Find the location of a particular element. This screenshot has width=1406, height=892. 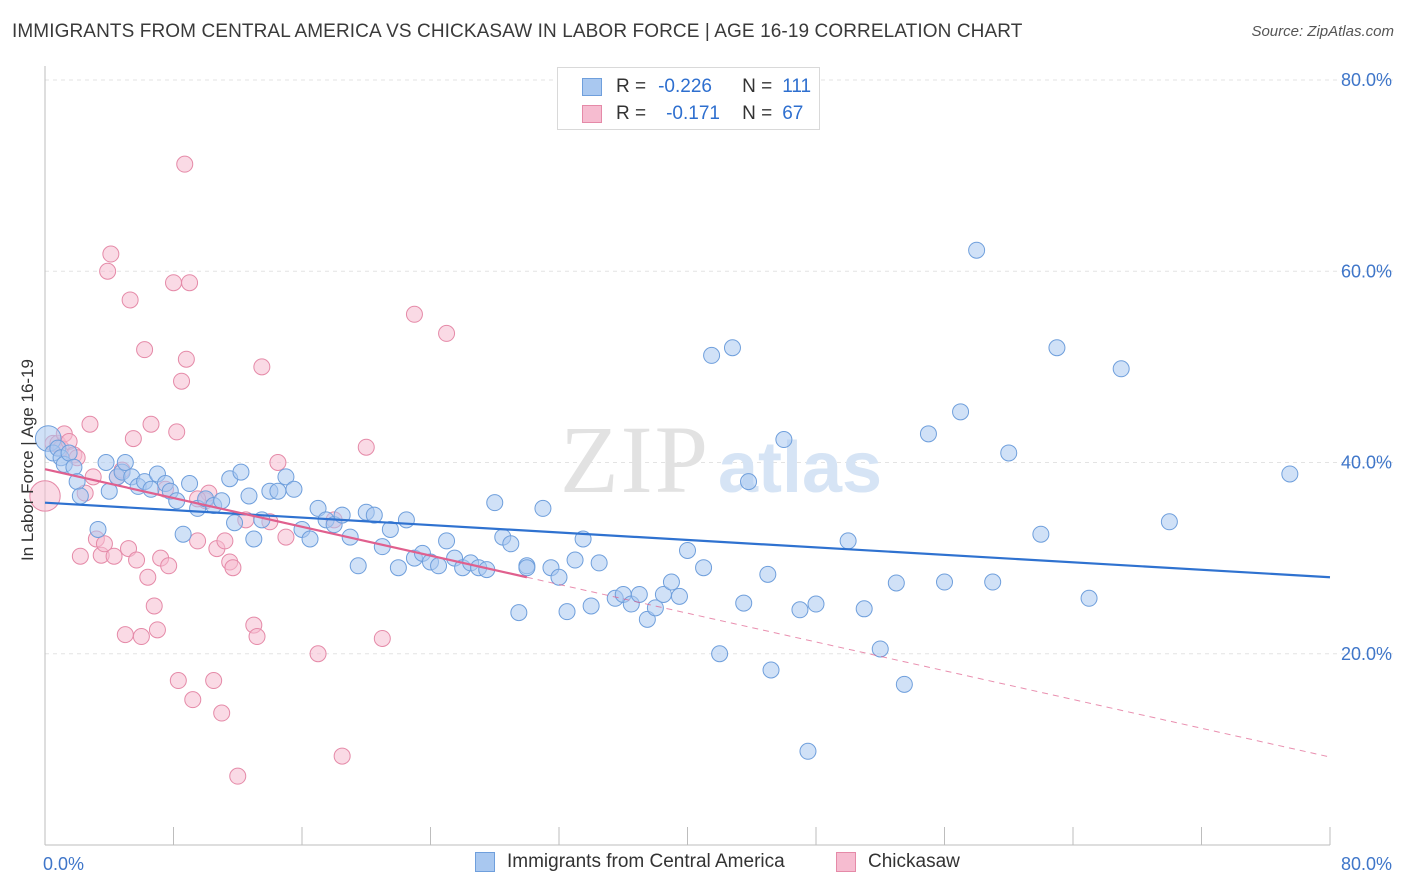

watermark: ZIP atlas is located at coordinates (721, 459).